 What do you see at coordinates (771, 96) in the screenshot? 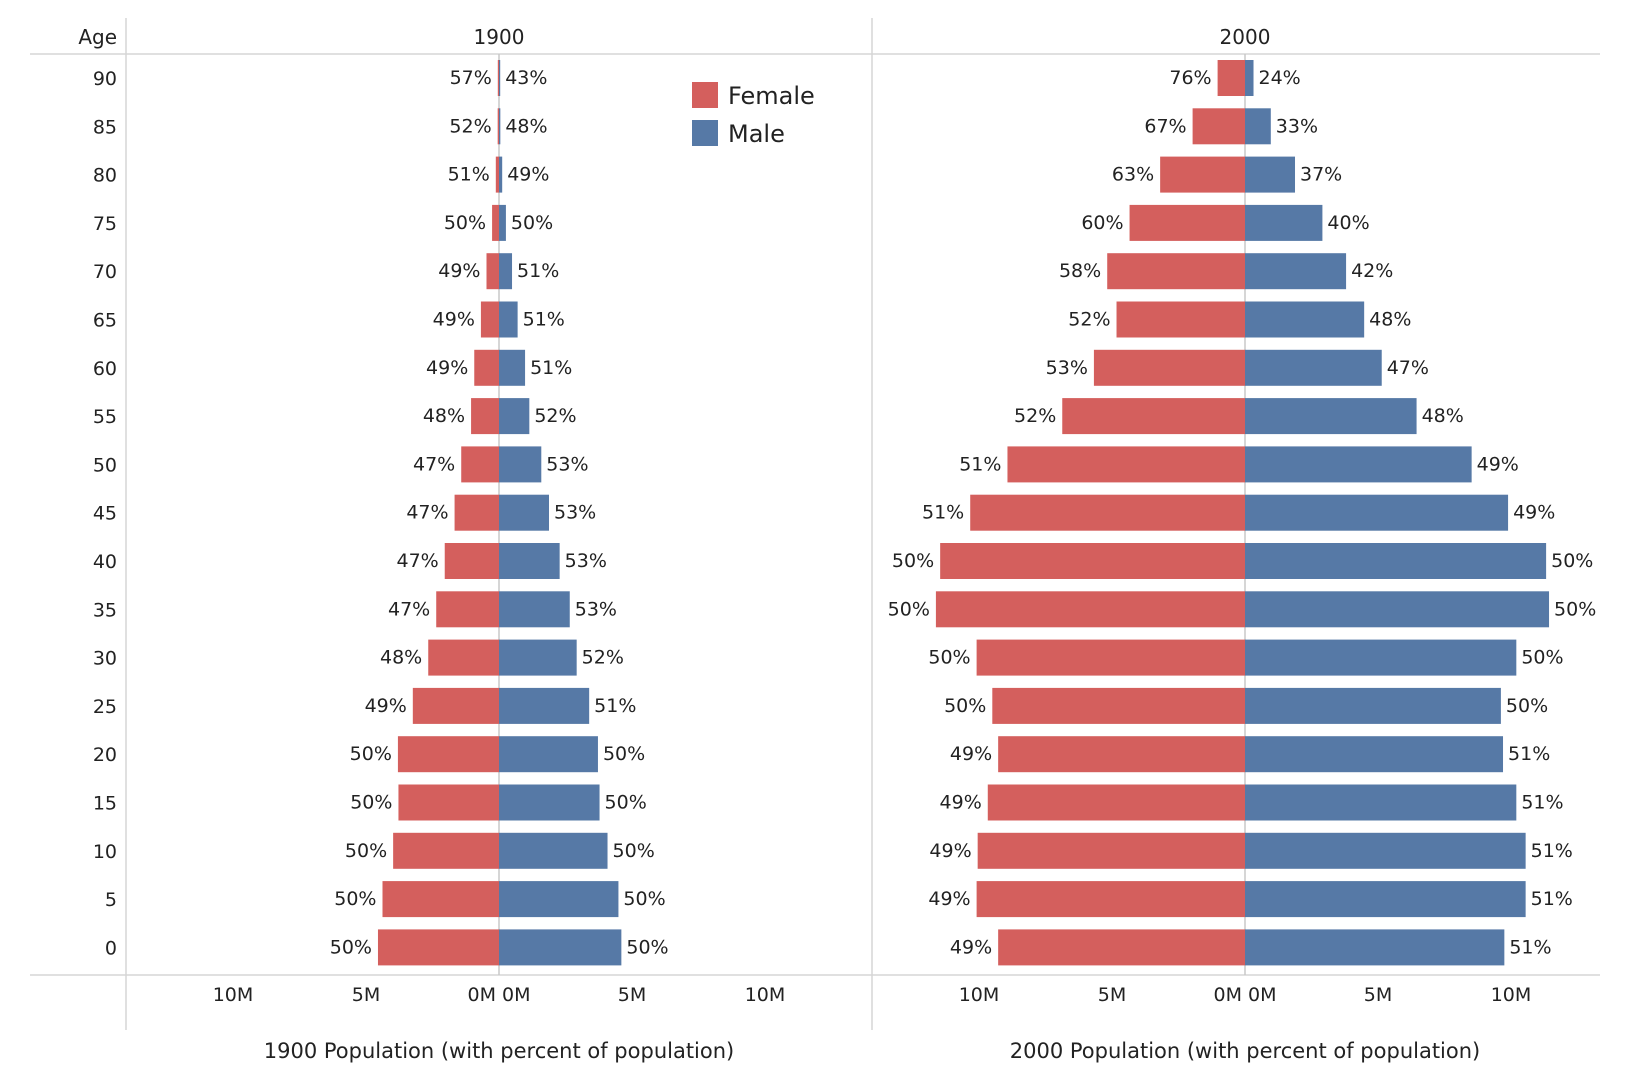
I see `legend-label-female: Female` at bounding box center [771, 96].